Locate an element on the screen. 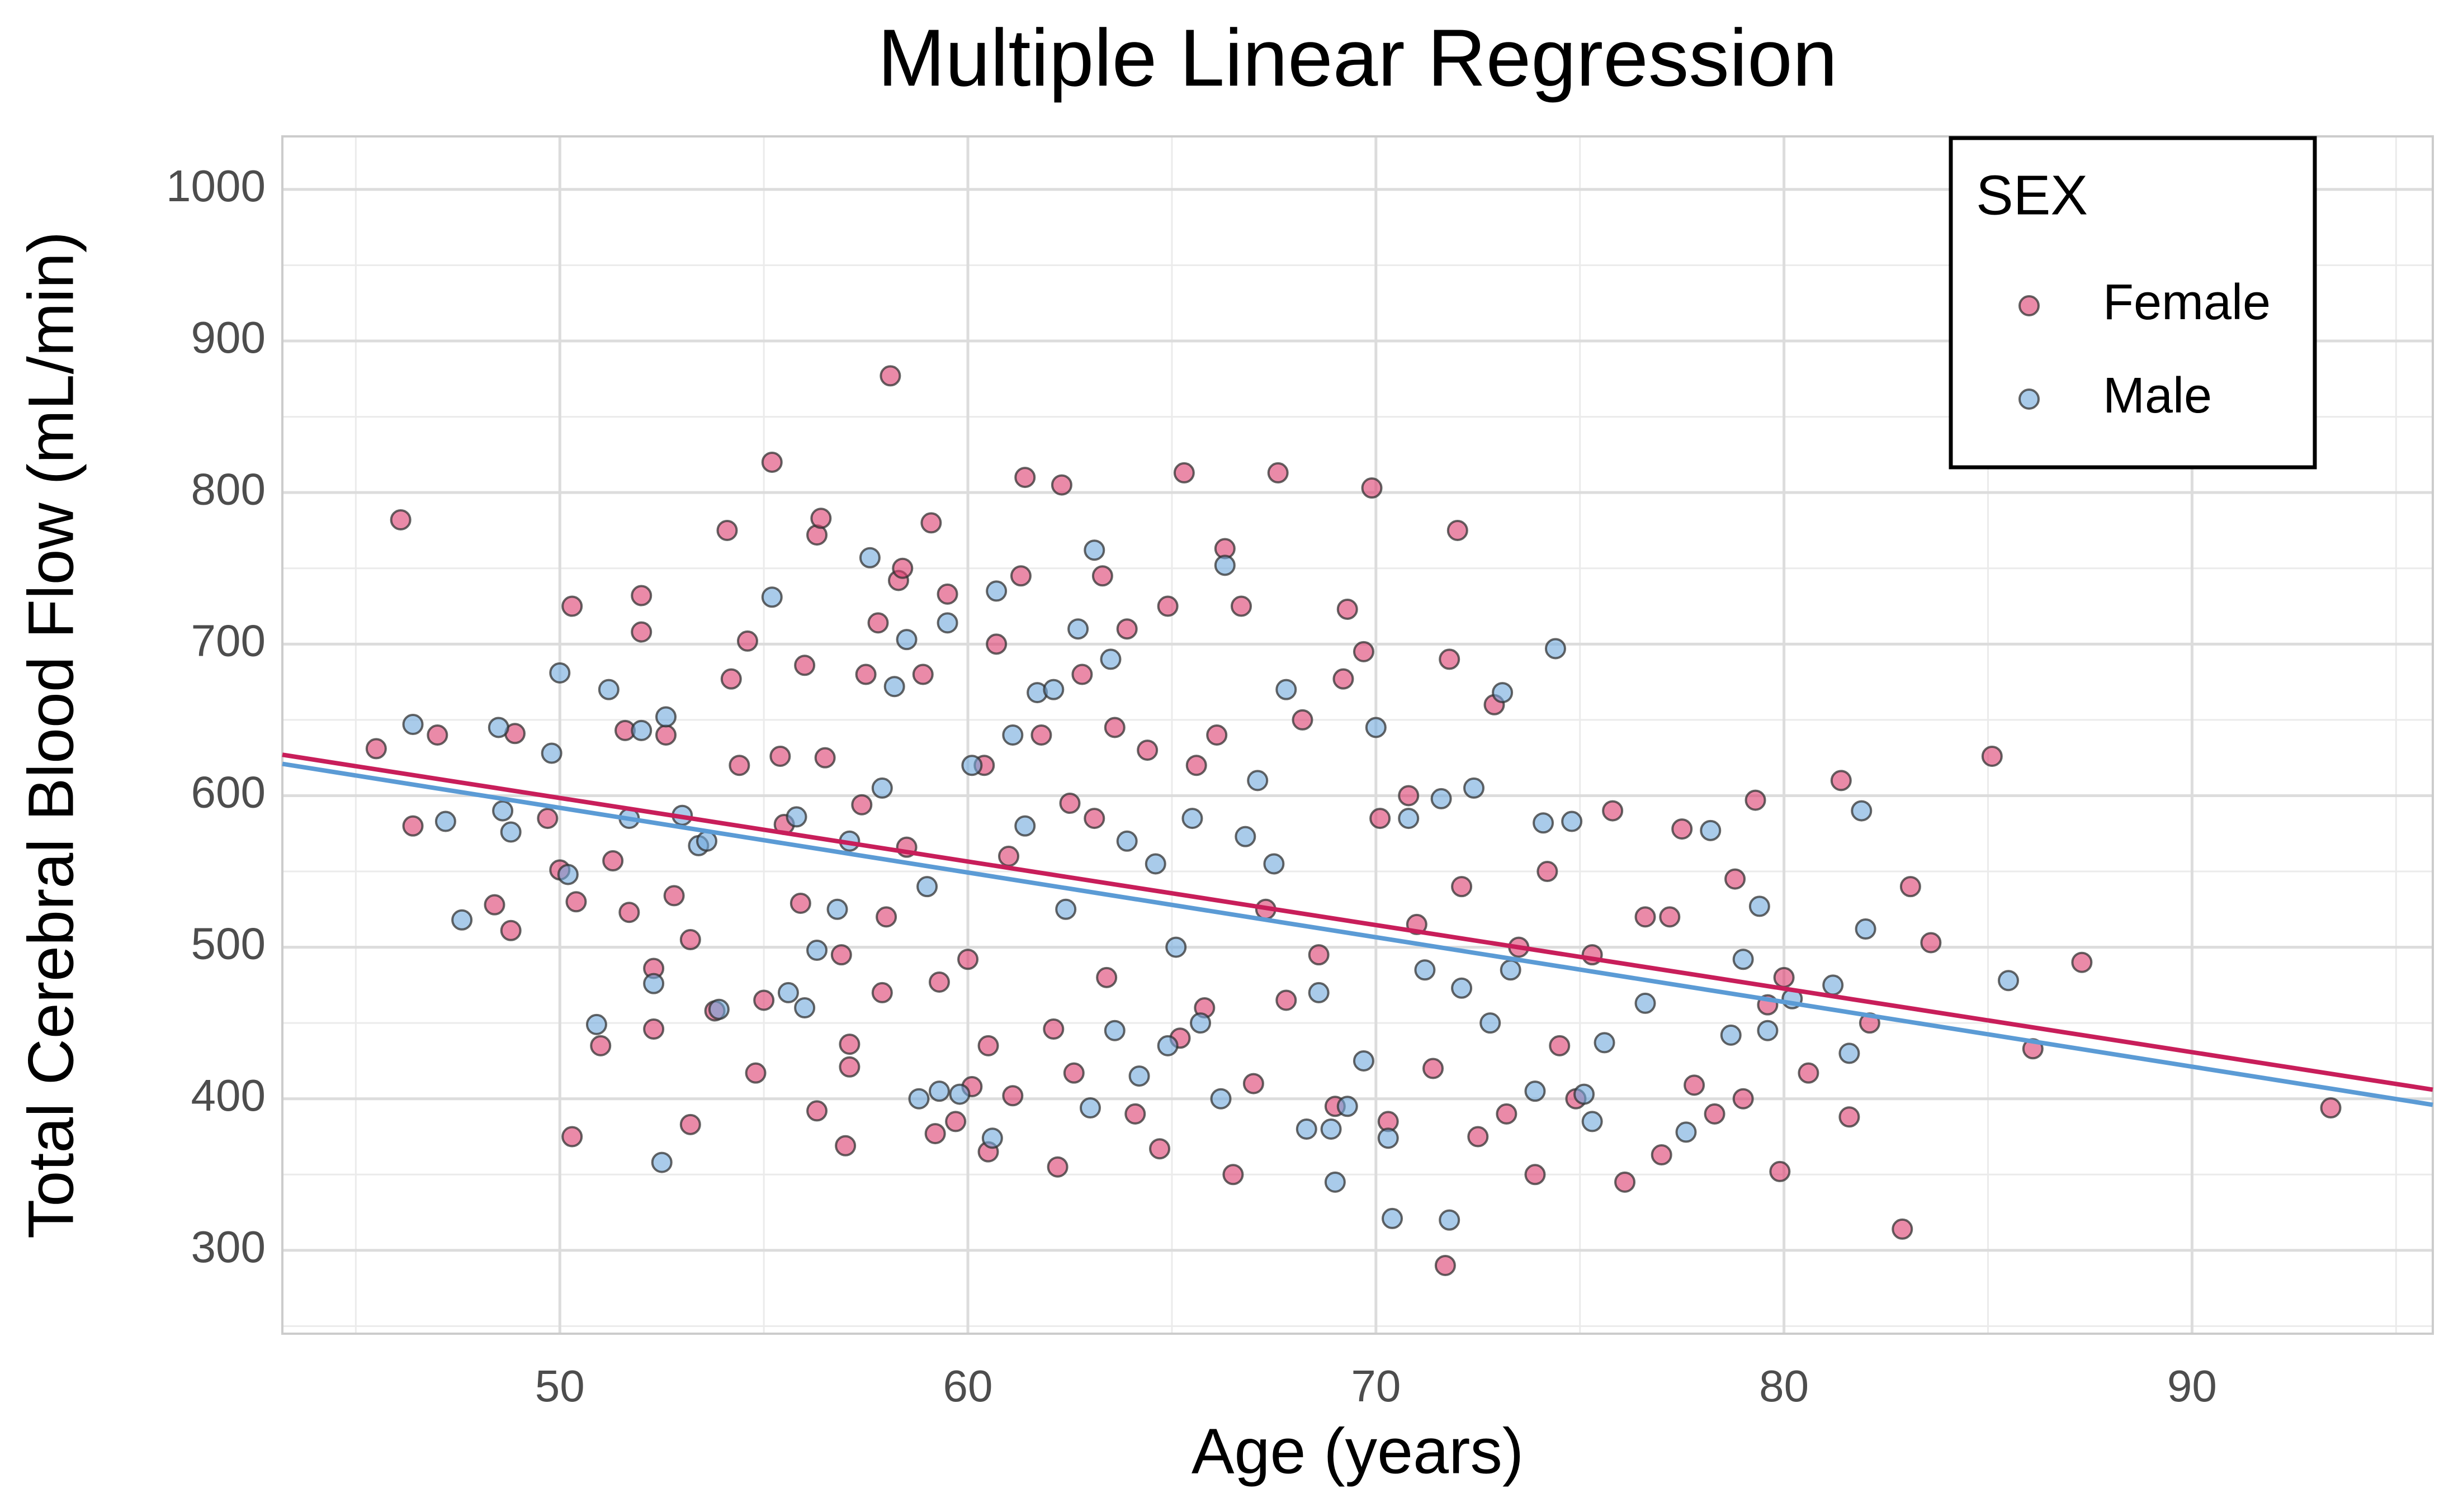 Image resolution: width=2449 pixels, height=1512 pixels. x-tick-label: 90 is located at coordinates (2192, 1386).